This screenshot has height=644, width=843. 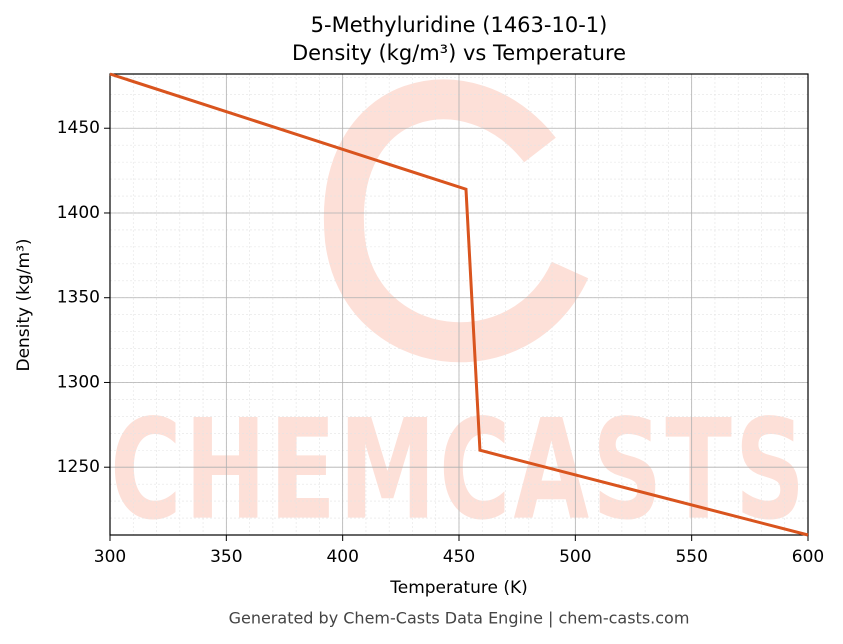 I want to click on x-tick-label: 550, so click(x=691, y=557).